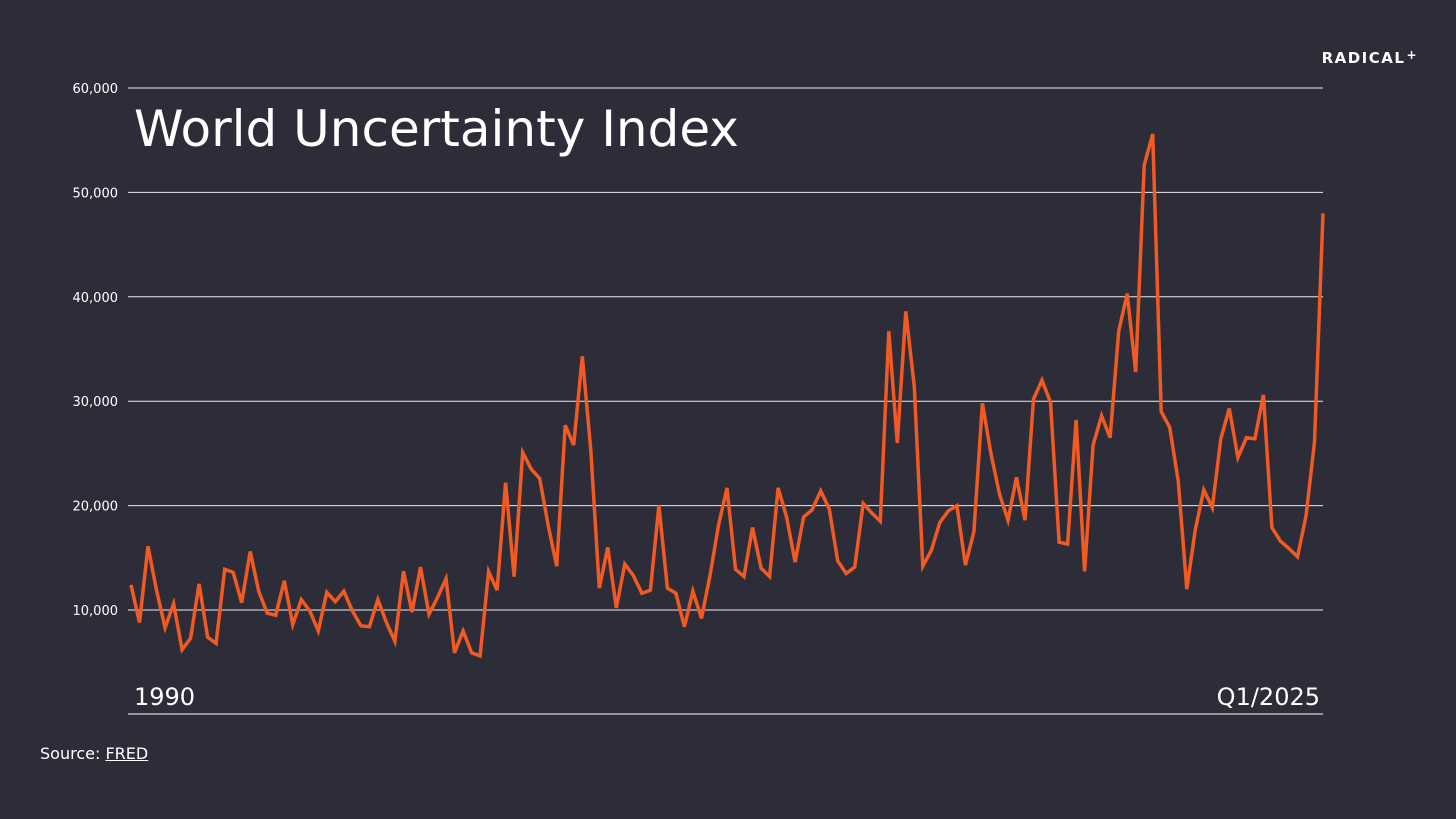 This screenshot has width=1456, height=819. What do you see at coordinates (96, 402) in the screenshot?
I see `y-tick-label: 30,000` at bounding box center [96, 402].